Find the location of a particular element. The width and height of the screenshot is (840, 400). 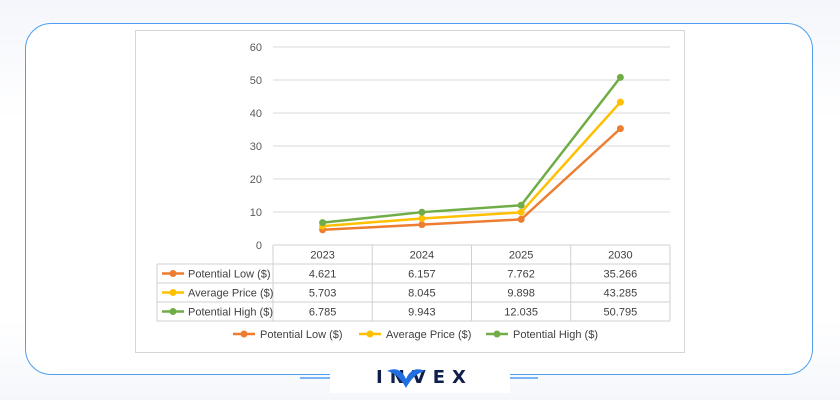

x-category-label: 2030 is located at coordinates (620, 256).